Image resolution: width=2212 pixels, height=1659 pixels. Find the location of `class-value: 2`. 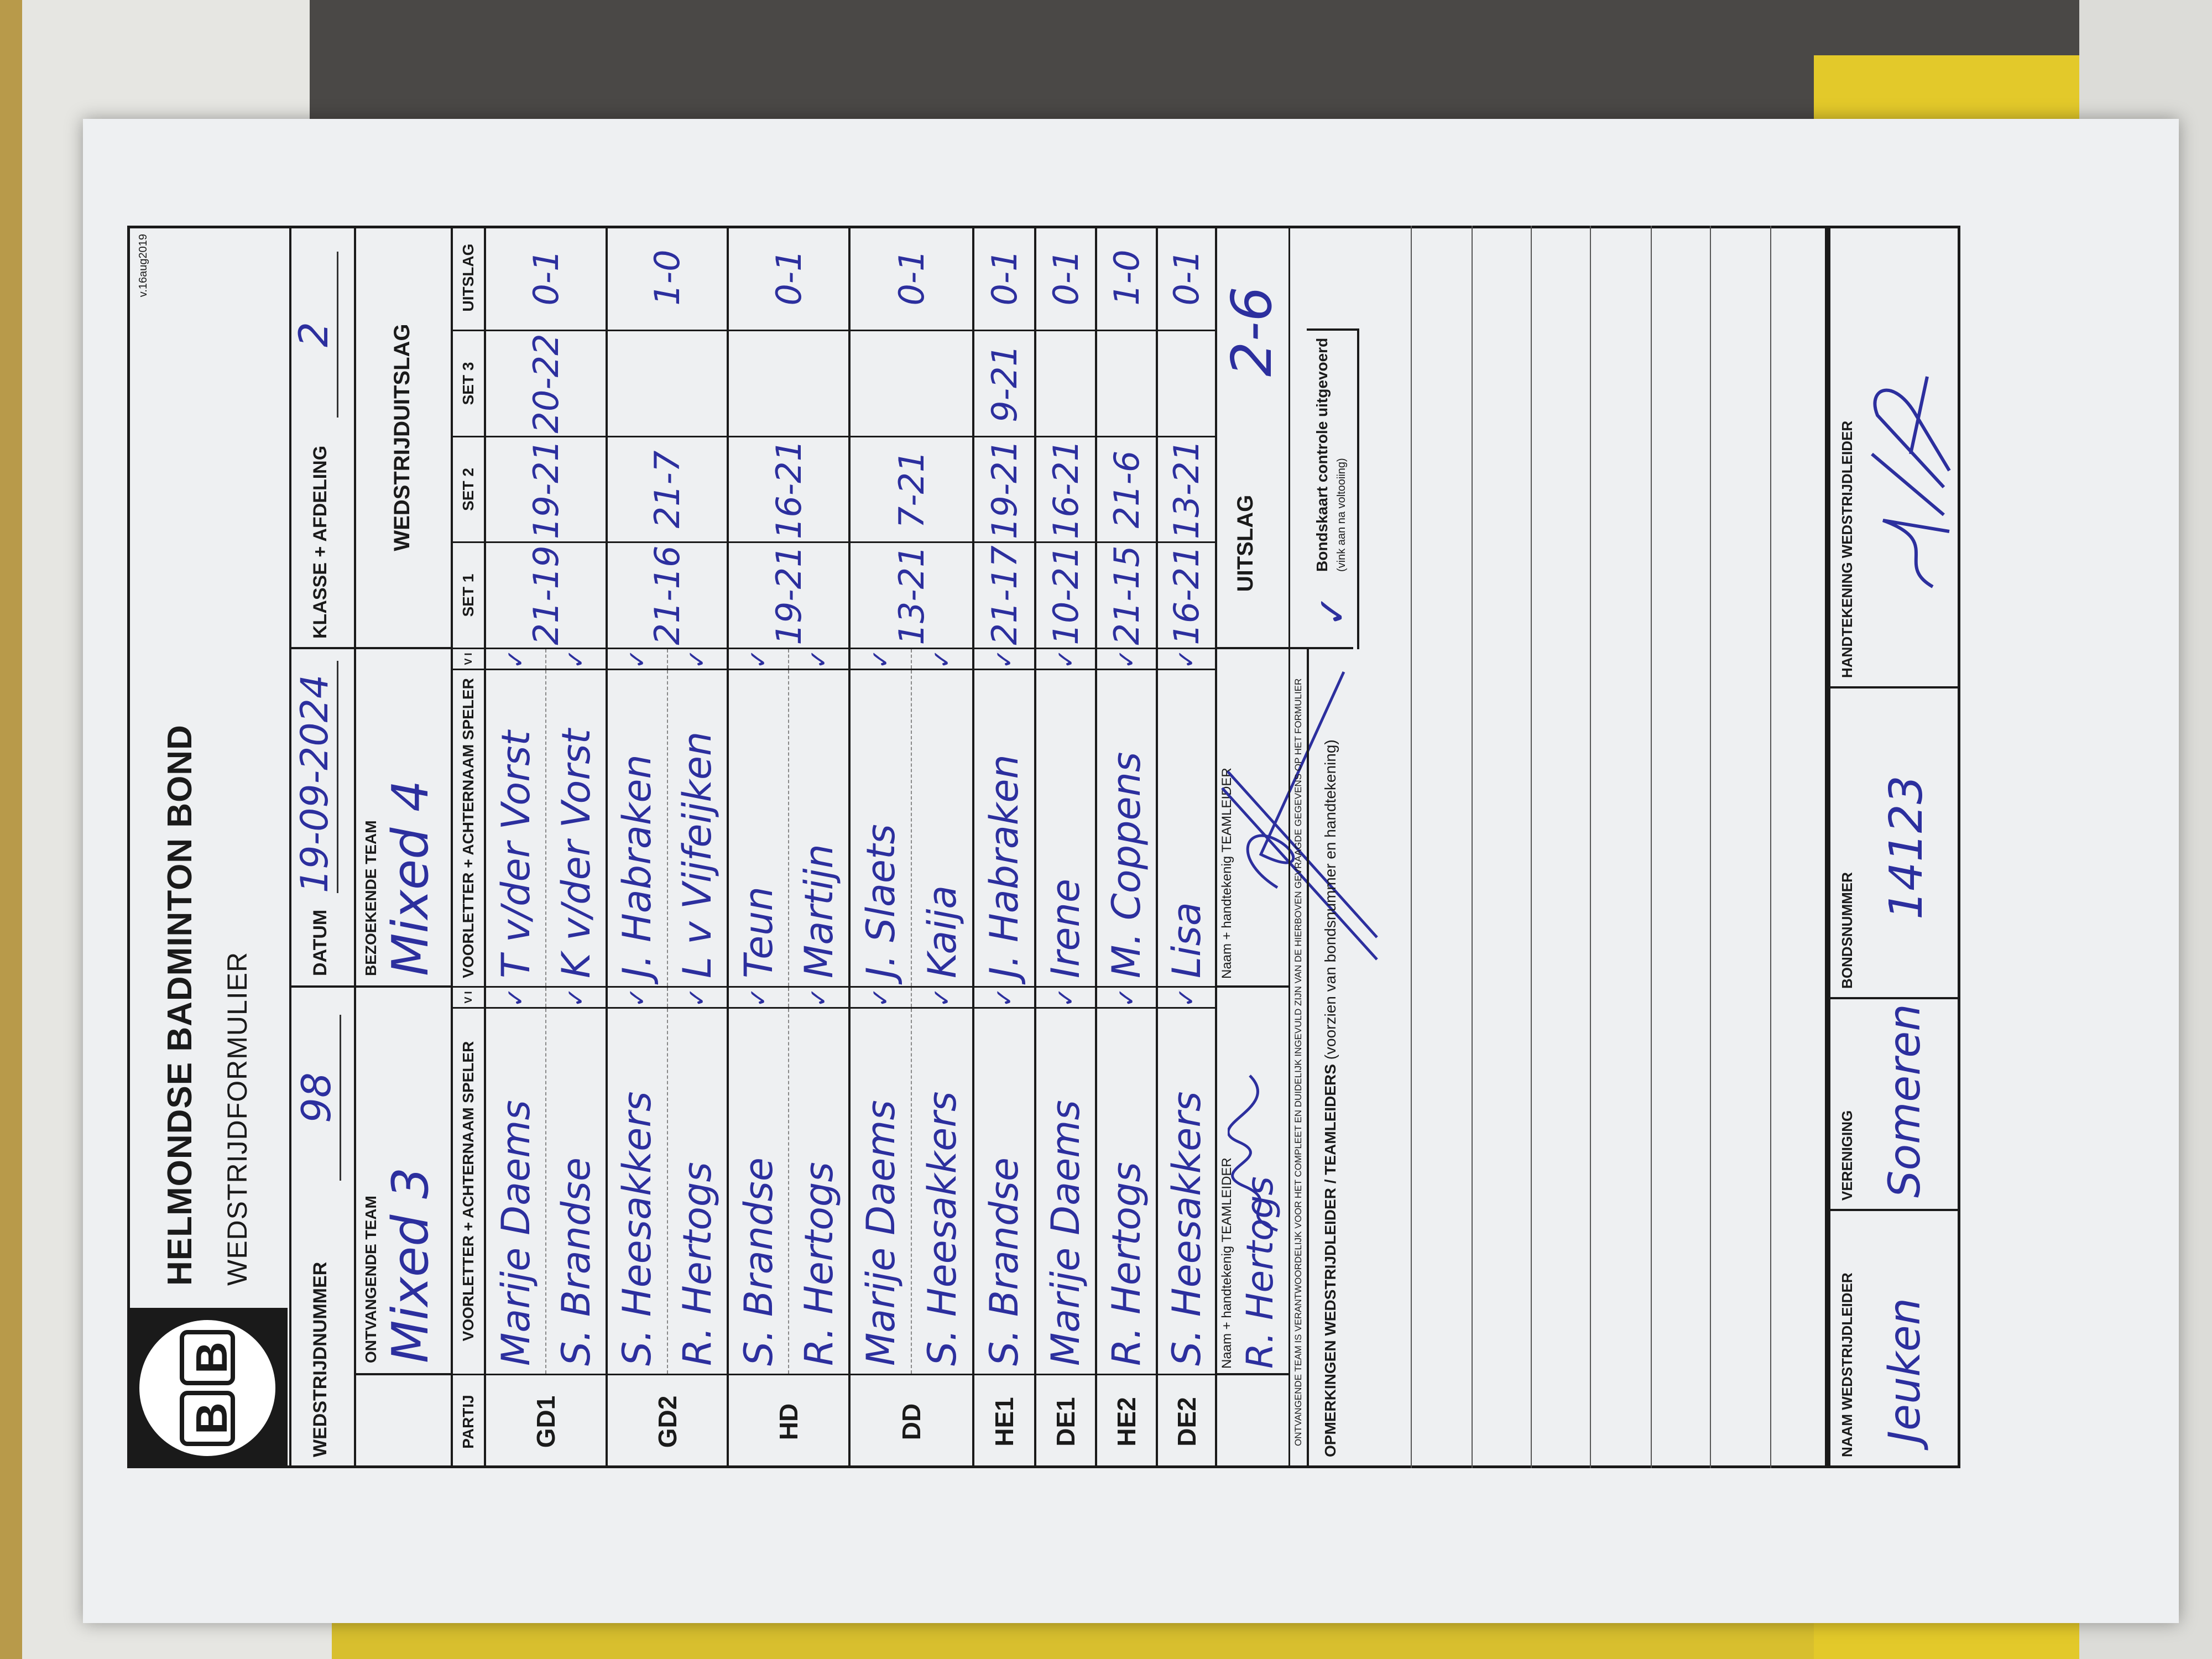

class-value: 2 is located at coordinates (314, 335).